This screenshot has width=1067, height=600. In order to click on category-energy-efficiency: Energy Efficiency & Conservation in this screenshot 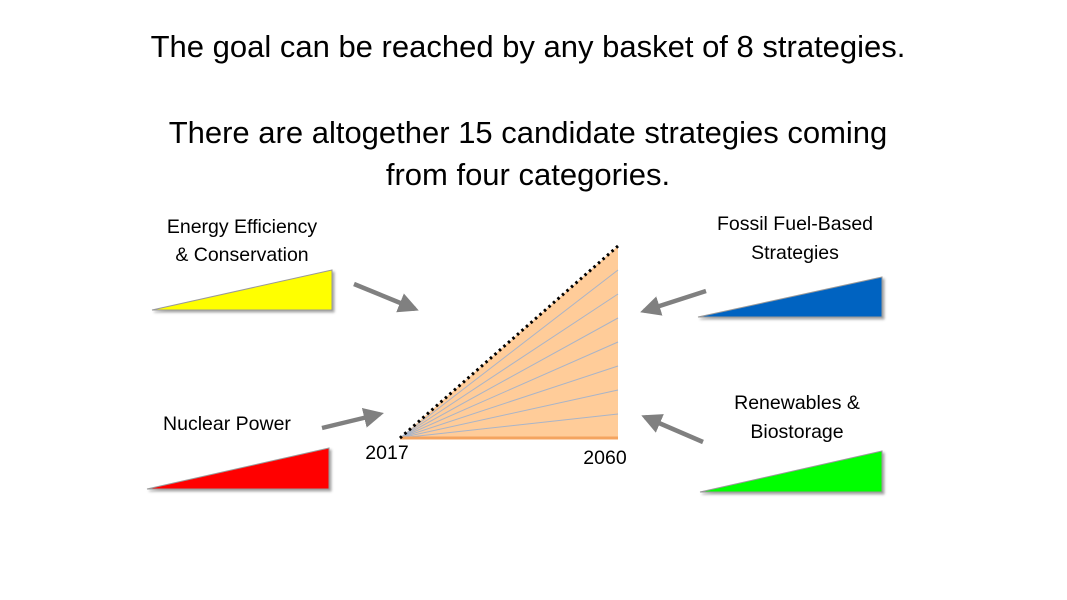, I will do `click(242, 263)`.